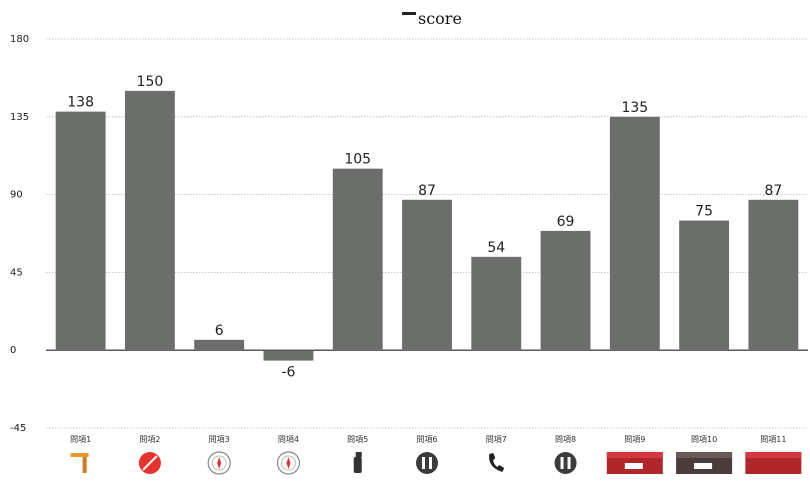 Image resolution: width=810 pixels, height=481 pixels. I want to click on y-tick-label: -45, so click(18, 428).